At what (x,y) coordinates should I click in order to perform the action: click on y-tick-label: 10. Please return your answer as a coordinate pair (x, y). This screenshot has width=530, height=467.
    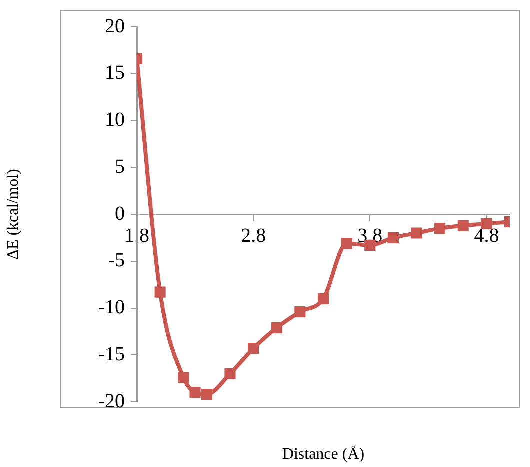
    Looking at the image, I should click on (115, 120).